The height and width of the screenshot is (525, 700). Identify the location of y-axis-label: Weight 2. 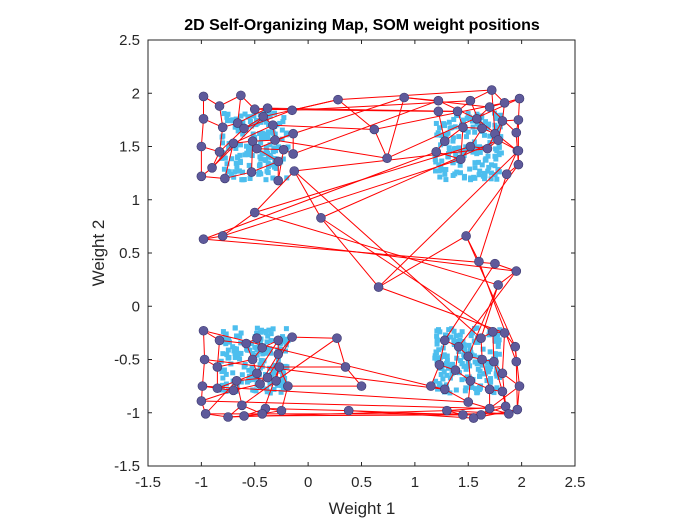
(98, 253).